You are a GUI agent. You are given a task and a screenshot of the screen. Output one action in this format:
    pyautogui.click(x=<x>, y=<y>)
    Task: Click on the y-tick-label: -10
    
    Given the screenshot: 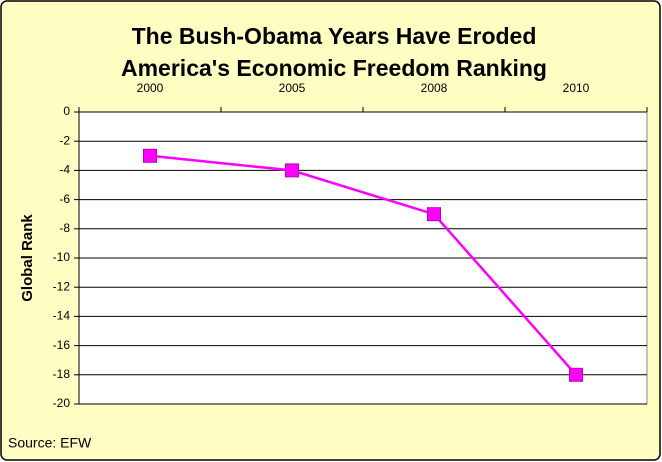 What is the action you would take?
    pyautogui.click(x=62, y=257)
    